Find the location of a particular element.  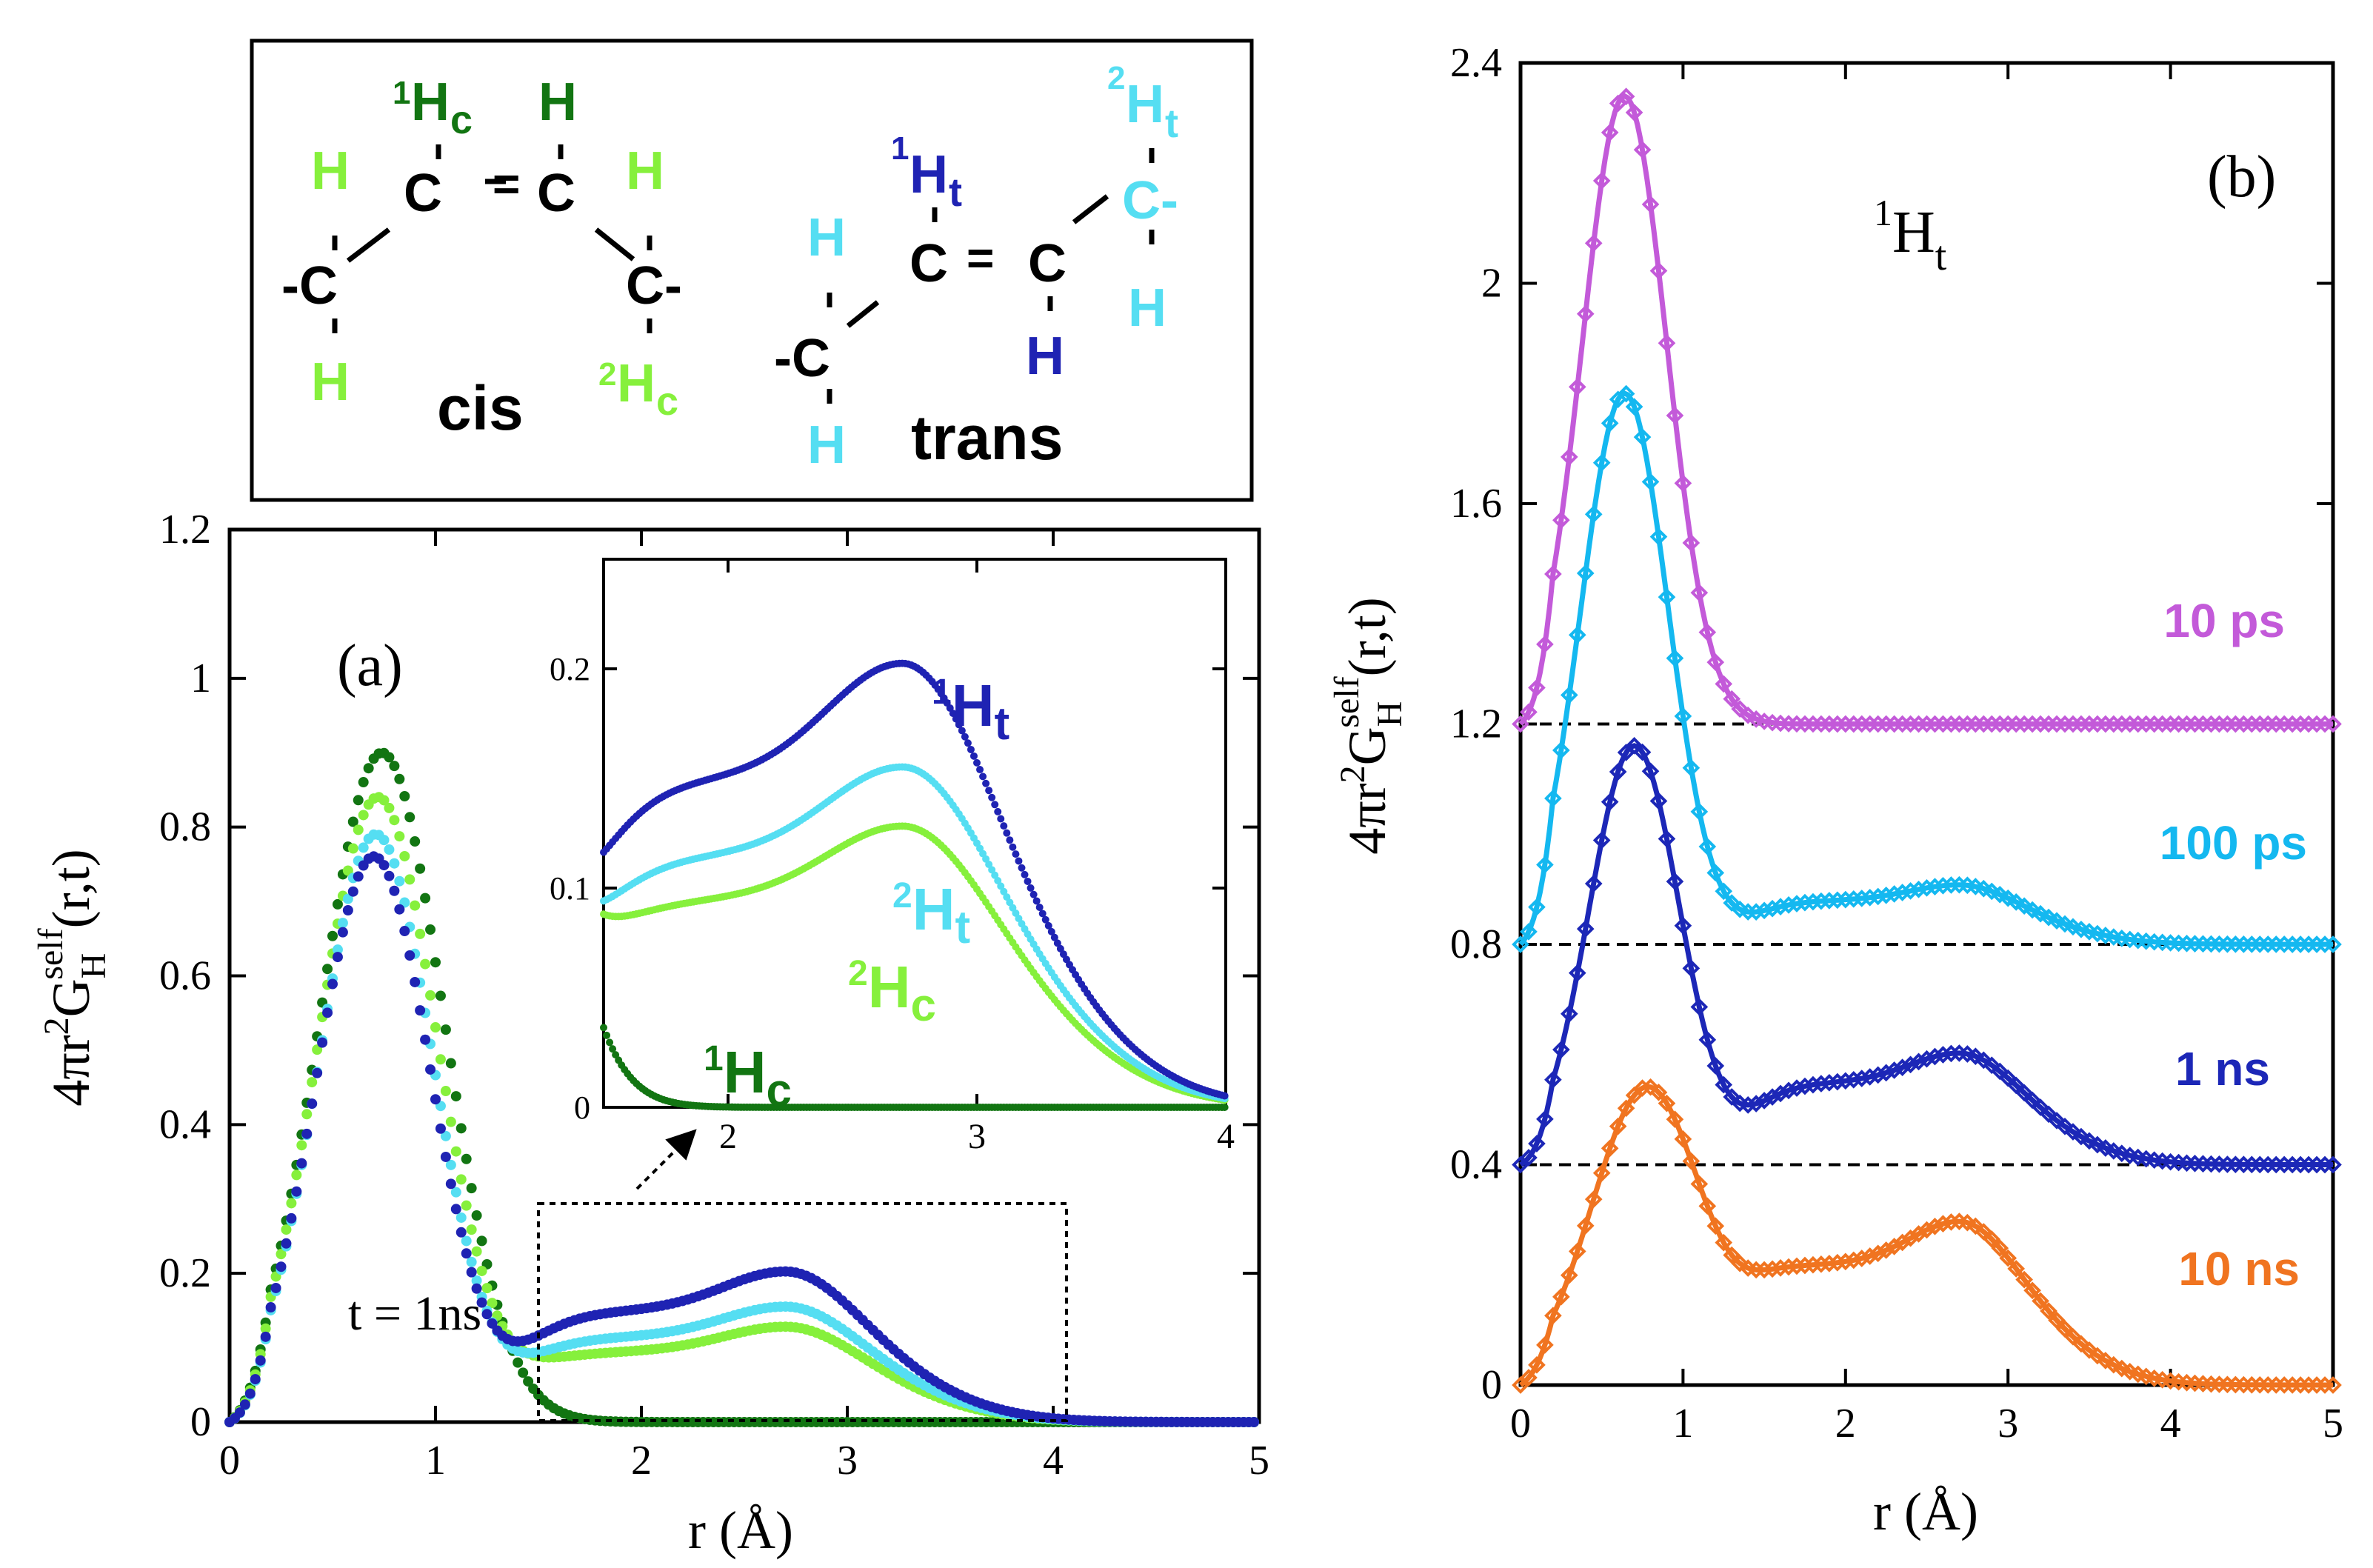

b-y-tick-label: 2 is located at coordinates (1491, 284).